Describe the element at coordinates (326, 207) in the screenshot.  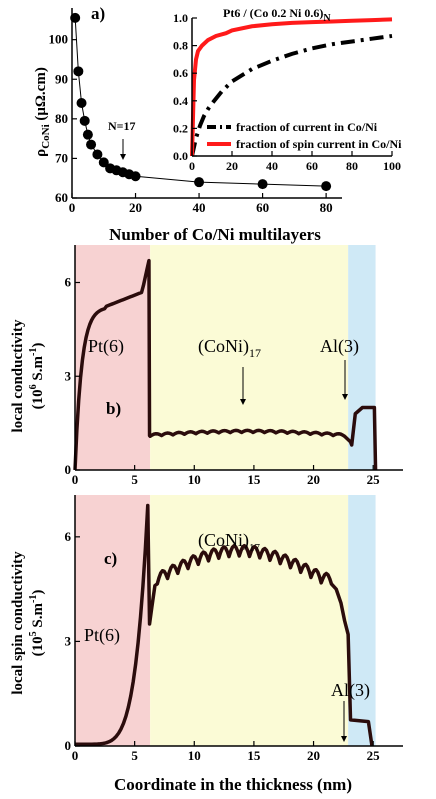
I see `panel-a-x-tick-label: 80` at that location.